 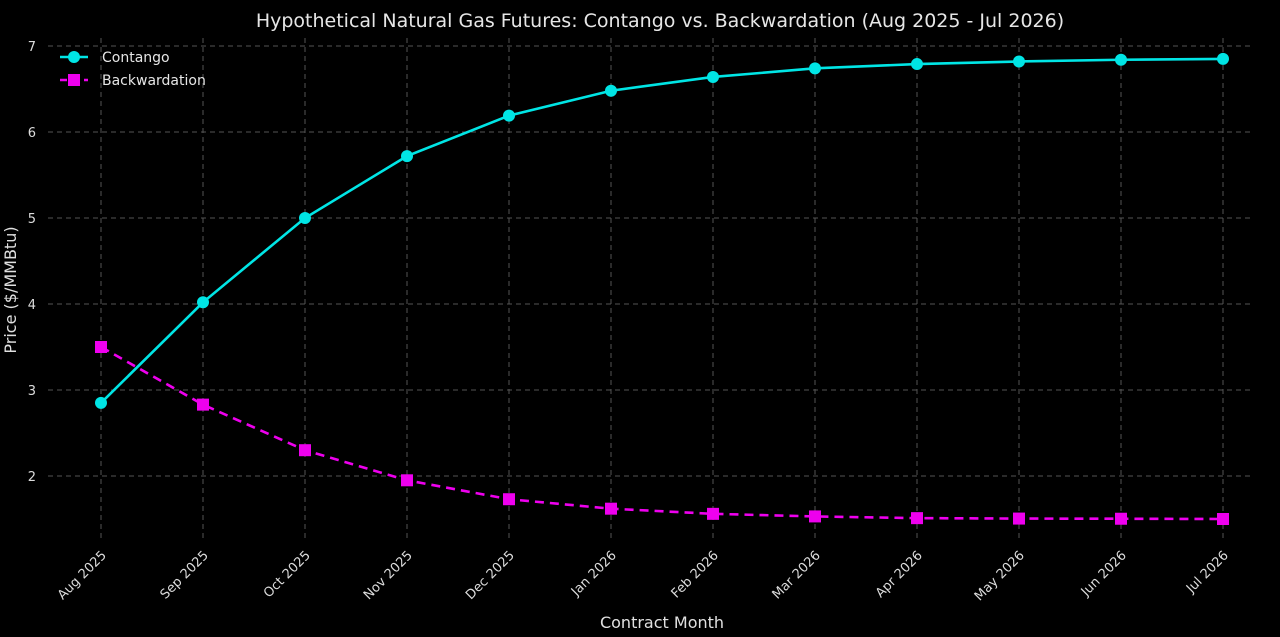 What do you see at coordinates (32, 262) in the screenshot?
I see `y-axis-ticks: 2 3 4 5 6 7` at bounding box center [32, 262].